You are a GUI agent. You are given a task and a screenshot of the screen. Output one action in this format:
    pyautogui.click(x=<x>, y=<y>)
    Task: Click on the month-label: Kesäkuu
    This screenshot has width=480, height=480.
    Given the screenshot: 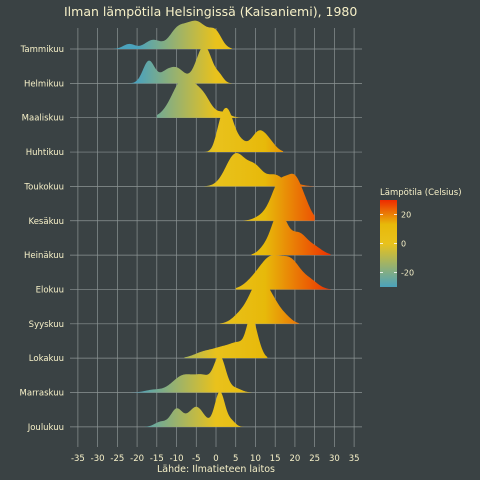 What is the action you would take?
    pyautogui.click(x=46, y=222)
    